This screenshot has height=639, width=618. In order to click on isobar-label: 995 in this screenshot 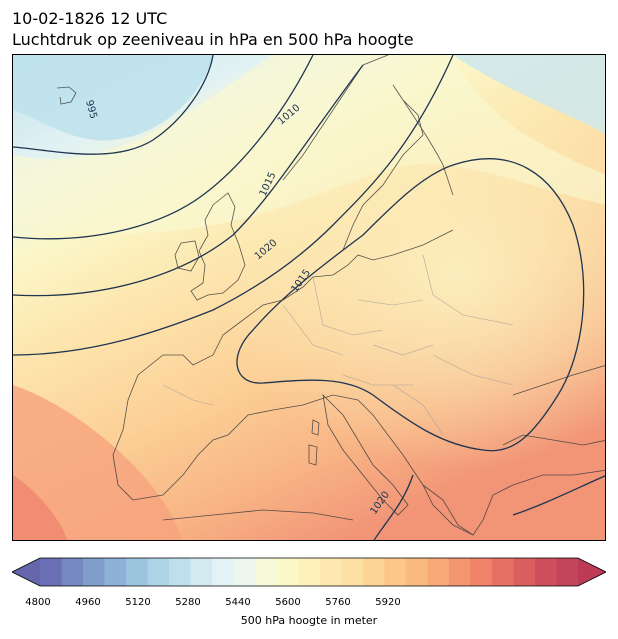, I will do `click(91, 109)`.